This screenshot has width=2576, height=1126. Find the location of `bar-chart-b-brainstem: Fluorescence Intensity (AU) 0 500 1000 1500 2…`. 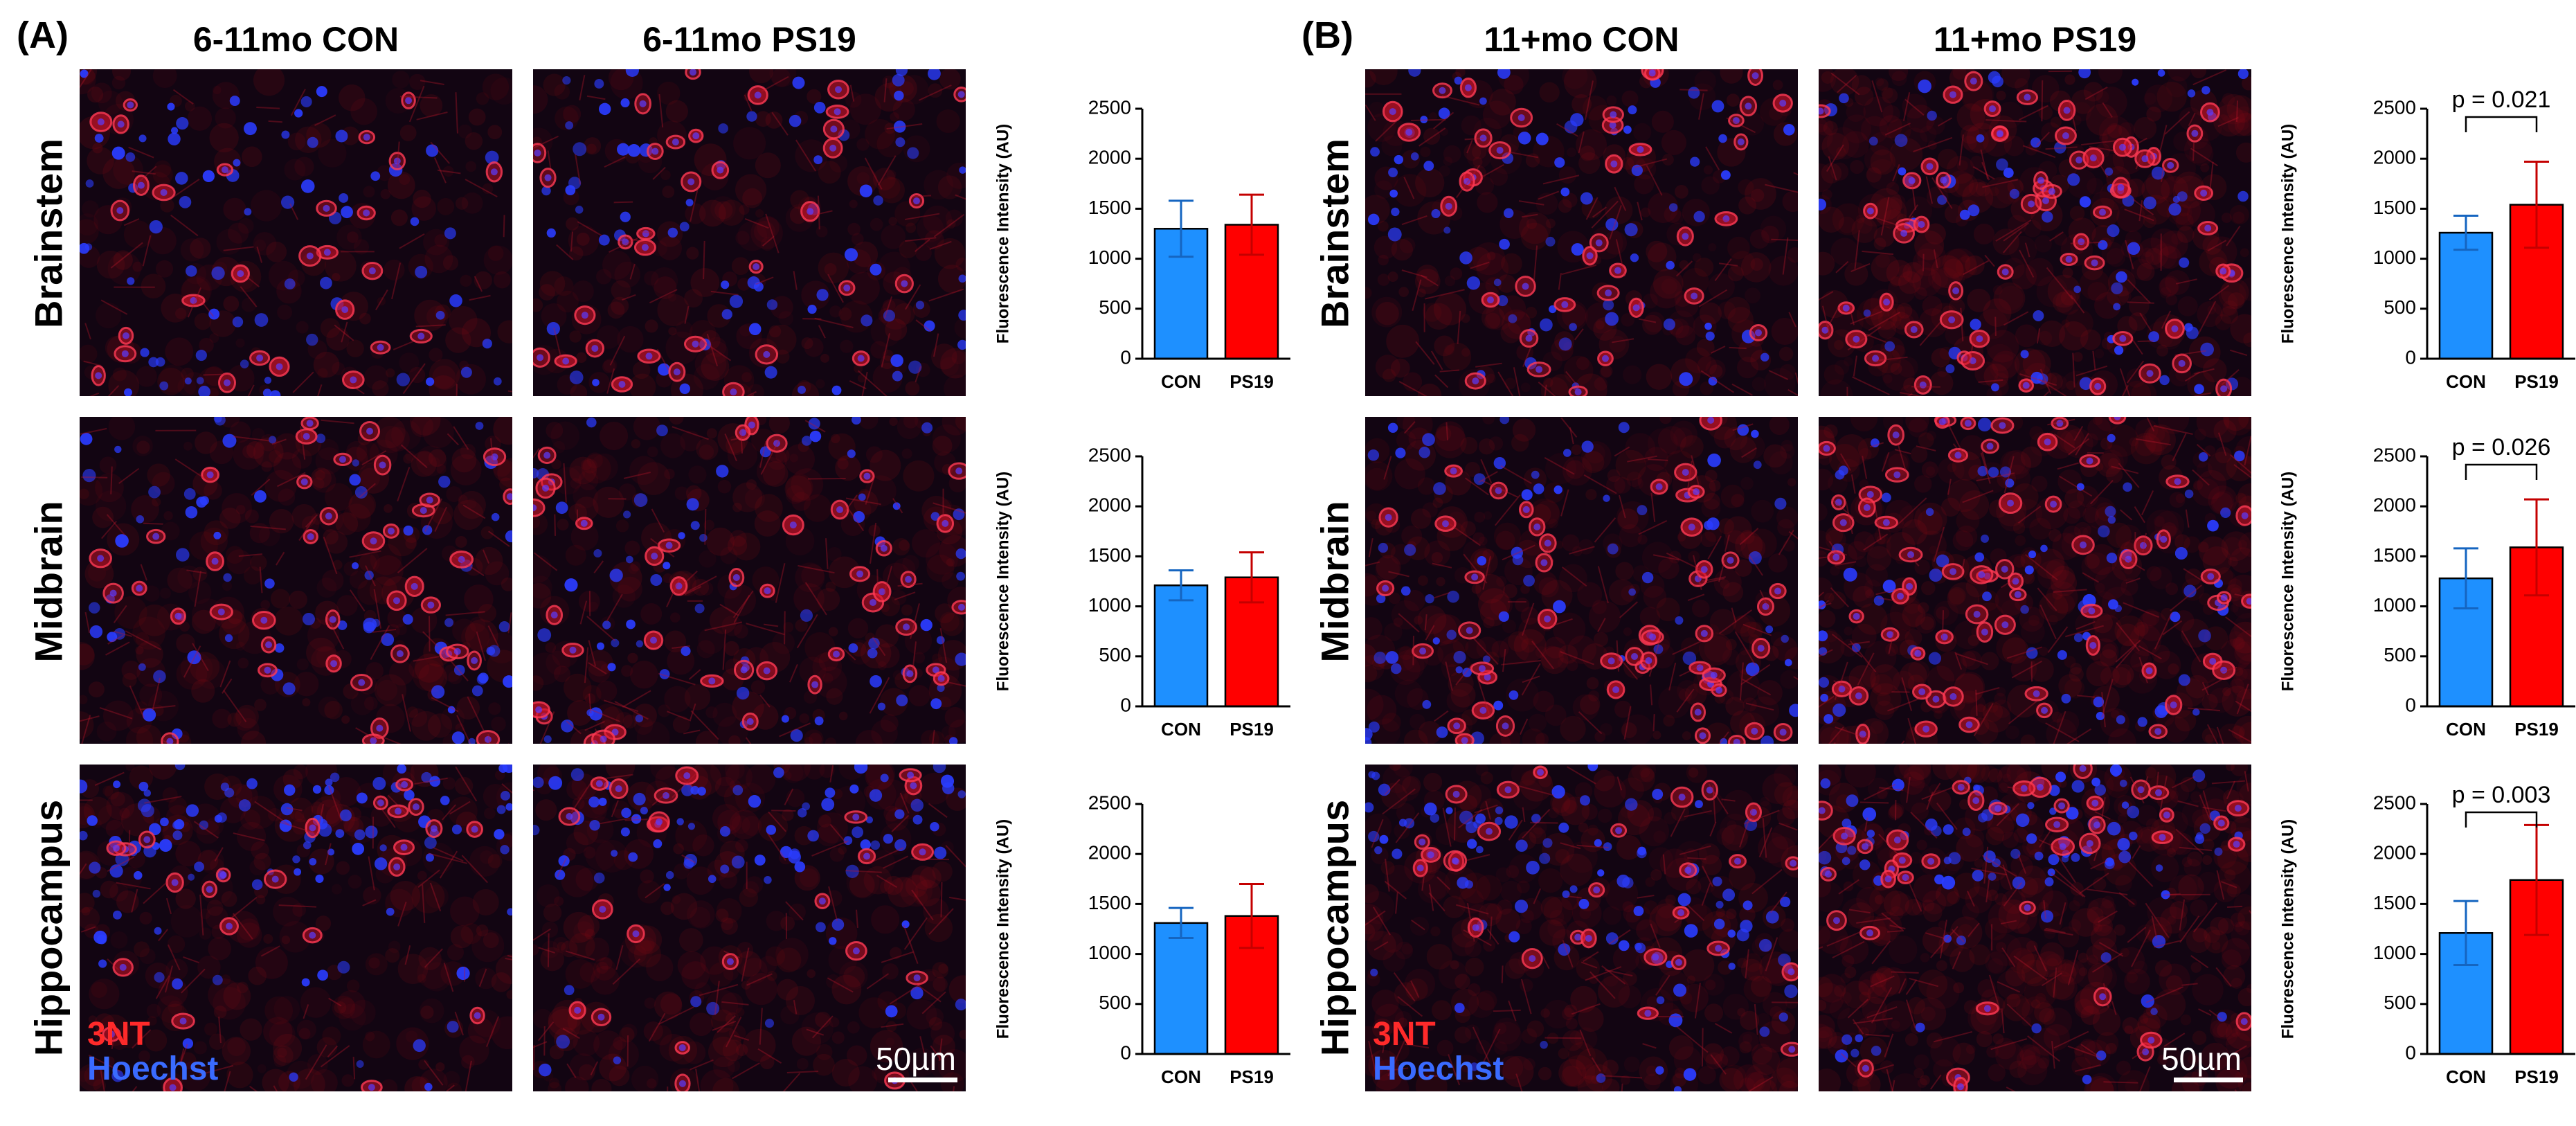

bar-chart-b-brainstem: Fluorescence Intensity (AU) 0 500 1000 1500 2… is located at coordinates (2425, 235).